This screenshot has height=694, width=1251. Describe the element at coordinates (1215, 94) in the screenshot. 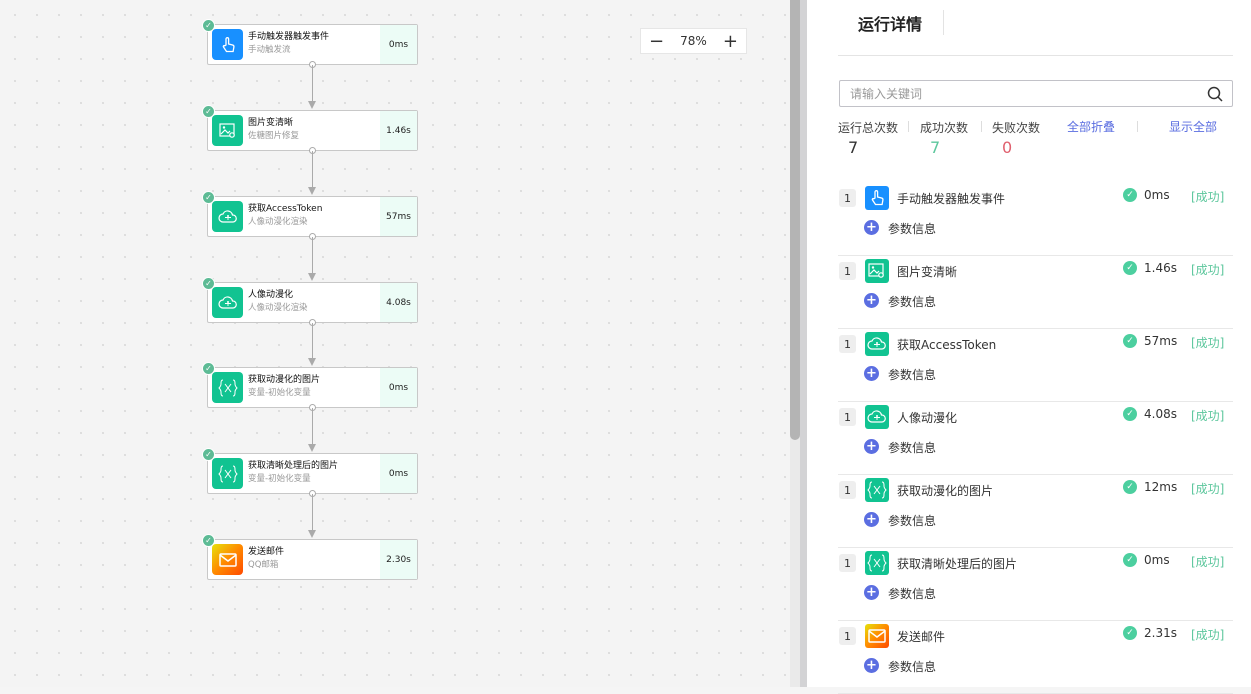

I see `search-icon` at that location.